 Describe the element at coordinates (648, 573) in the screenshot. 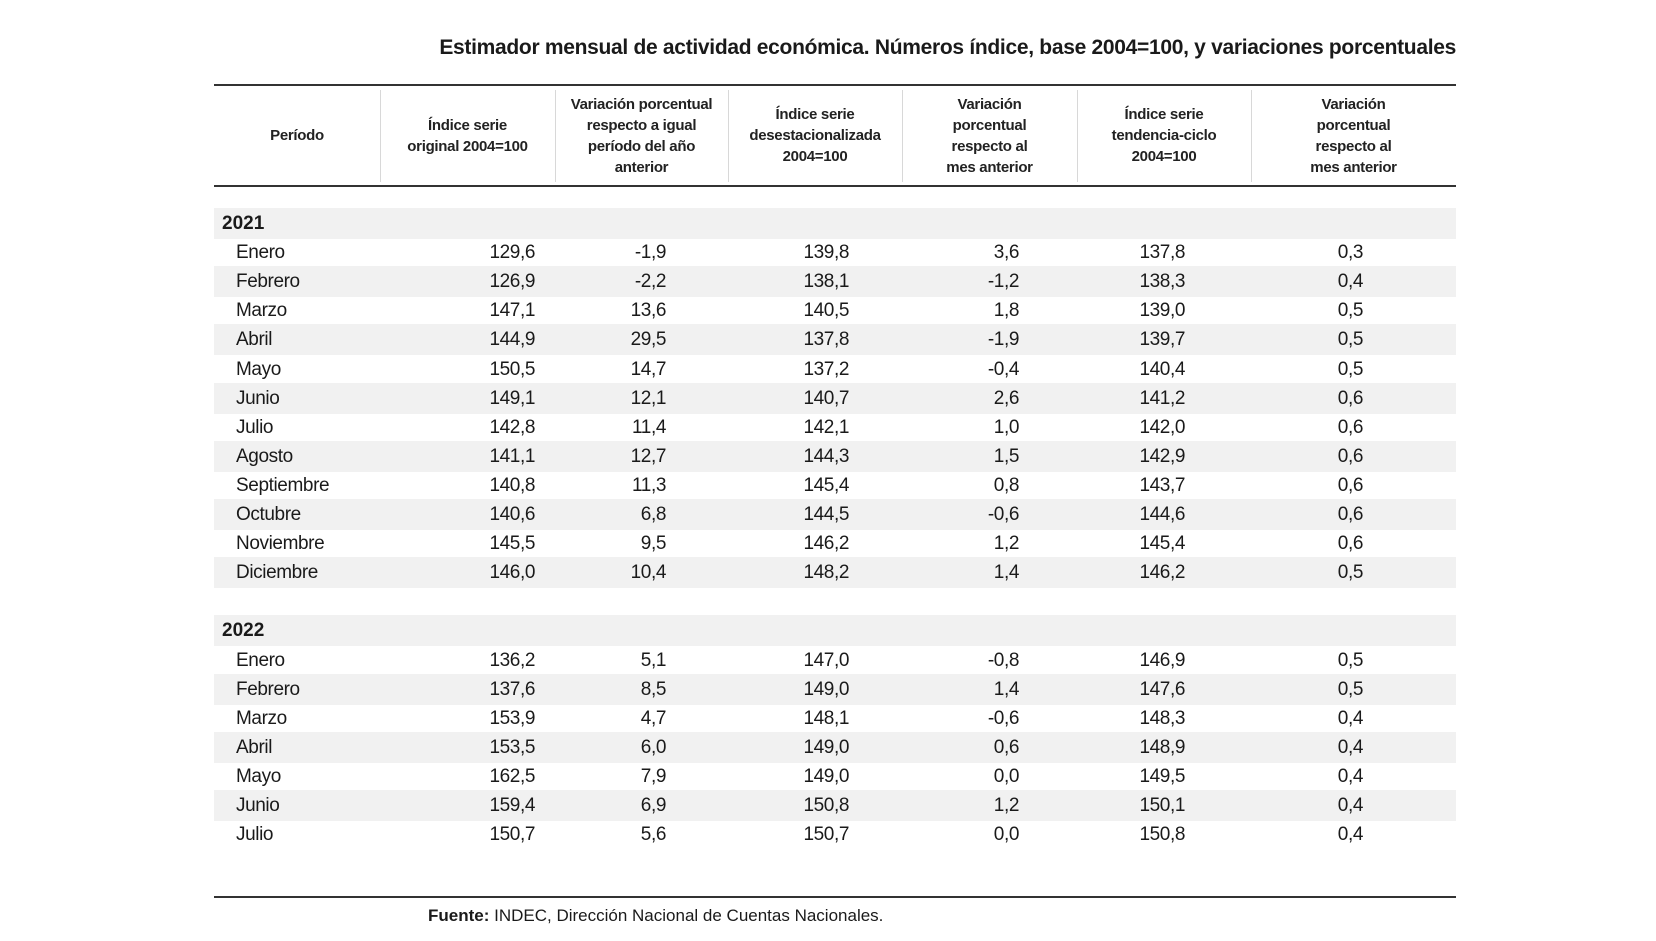

I see `value-cell: 10,4` at that location.